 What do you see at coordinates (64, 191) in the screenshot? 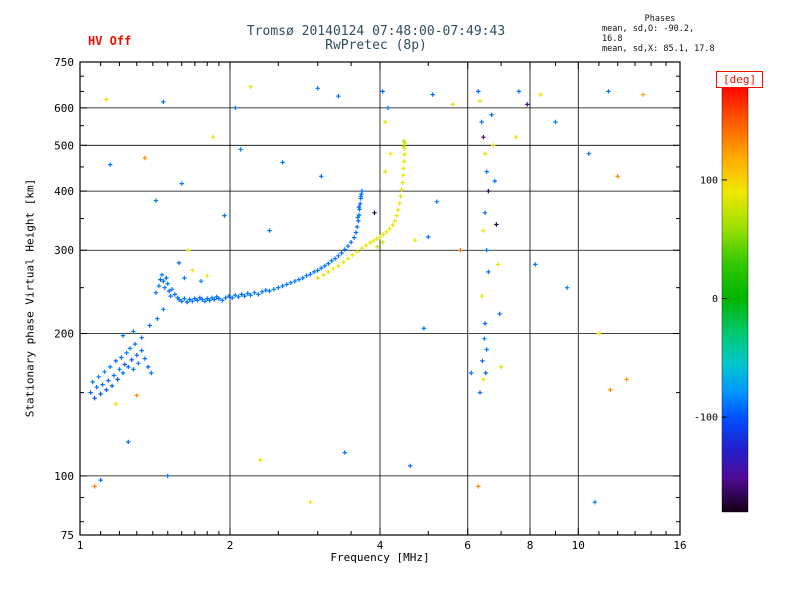
I see `svg-text: 400` at bounding box center [64, 191].